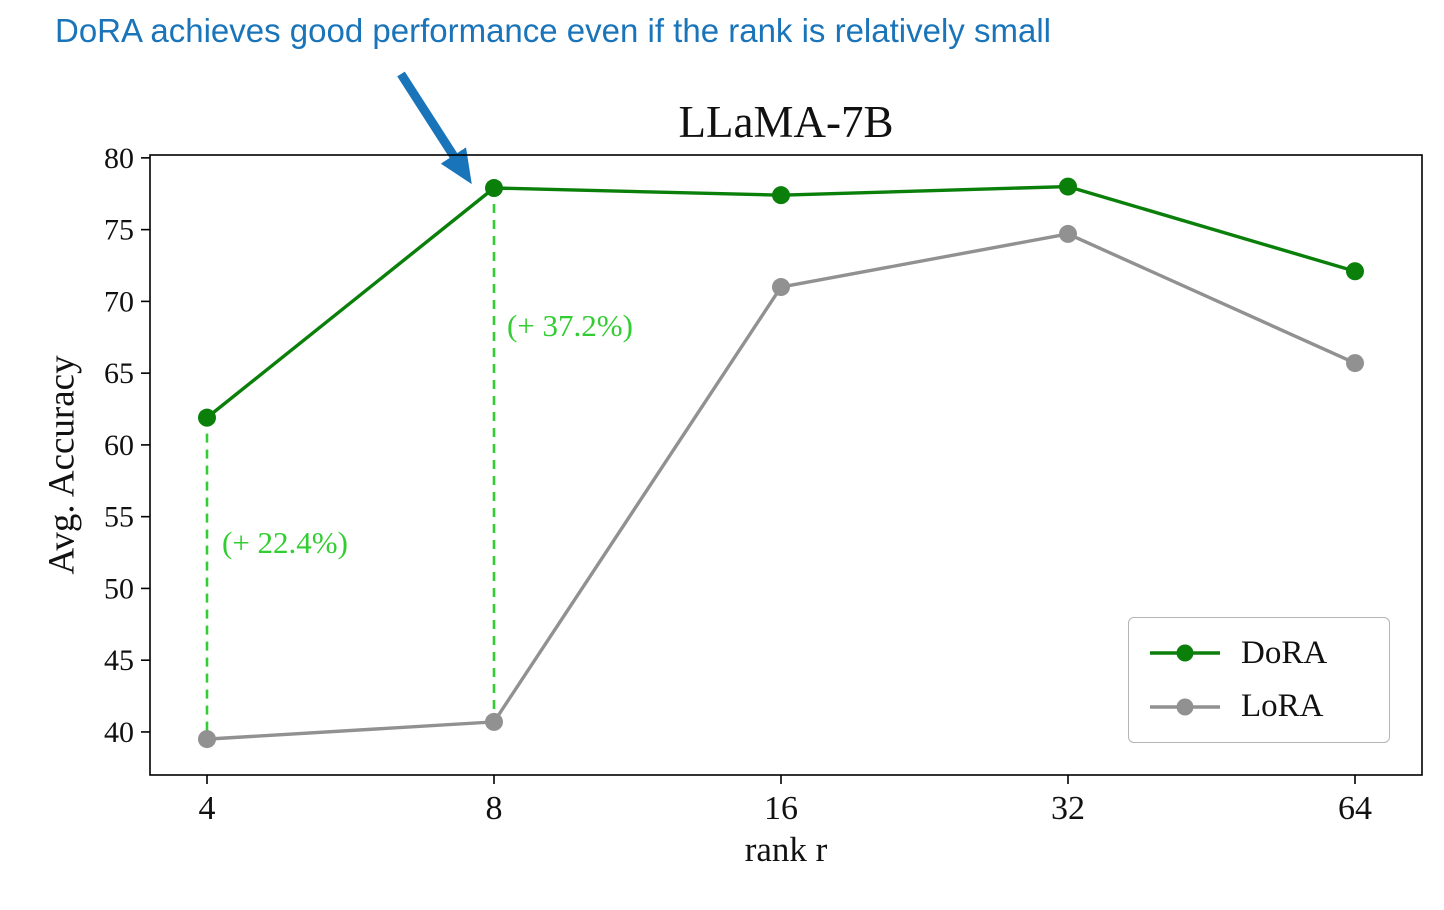  I want to click on y-axis-label: Avg. Accuracy, so click(62, 465).